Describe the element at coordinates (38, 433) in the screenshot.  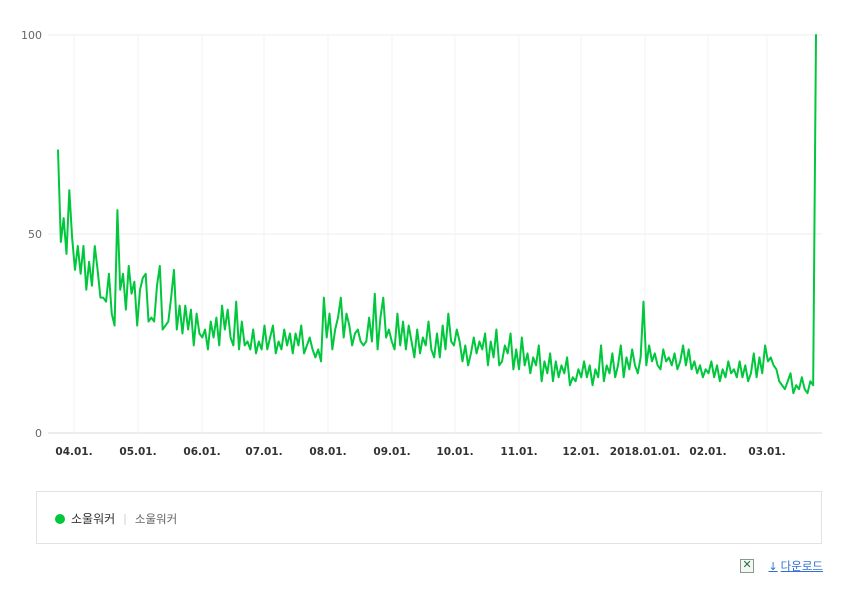
I see `y-tick-label: 0` at that location.